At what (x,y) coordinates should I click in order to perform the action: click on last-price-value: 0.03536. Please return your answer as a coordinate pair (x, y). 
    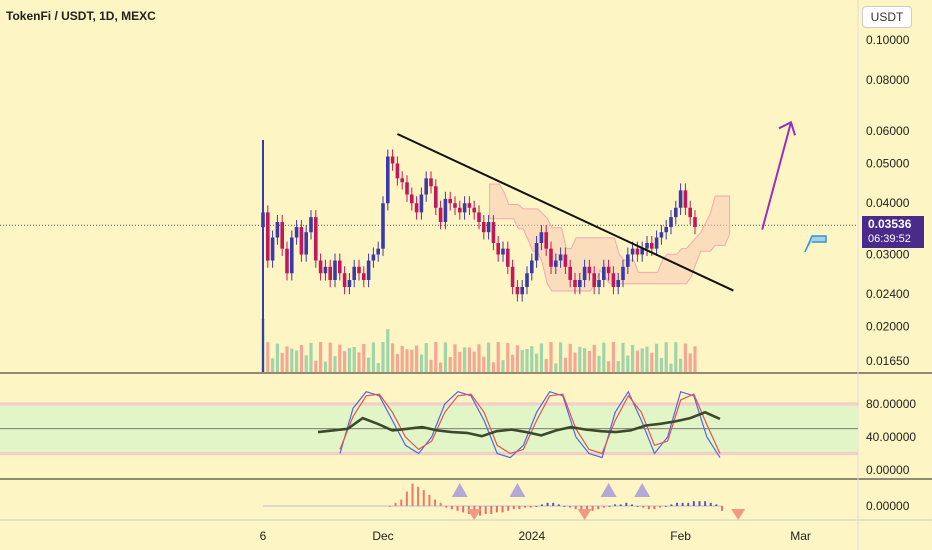
    Looking at the image, I should click on (890, 224).